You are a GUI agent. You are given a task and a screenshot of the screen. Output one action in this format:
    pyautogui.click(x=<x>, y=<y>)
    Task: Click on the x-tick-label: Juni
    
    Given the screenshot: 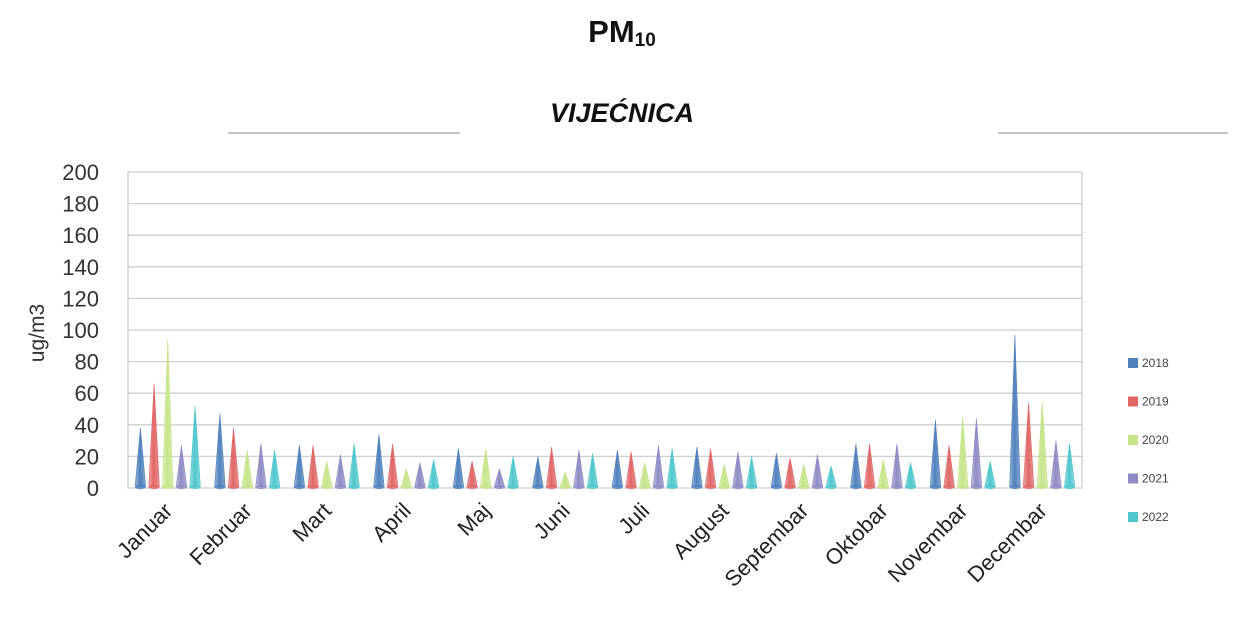 What is the action you would take?
    pyautogui.click(x=552, y=521)
    